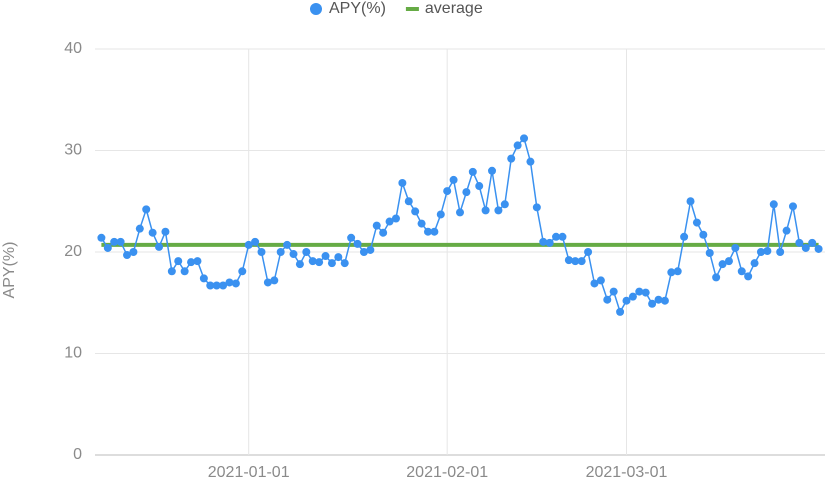 The image size is (825, 484). What do you see at coordinates (316, 9) in the screenshot?
I see `legend-marker` at bounding box center [316, 9].